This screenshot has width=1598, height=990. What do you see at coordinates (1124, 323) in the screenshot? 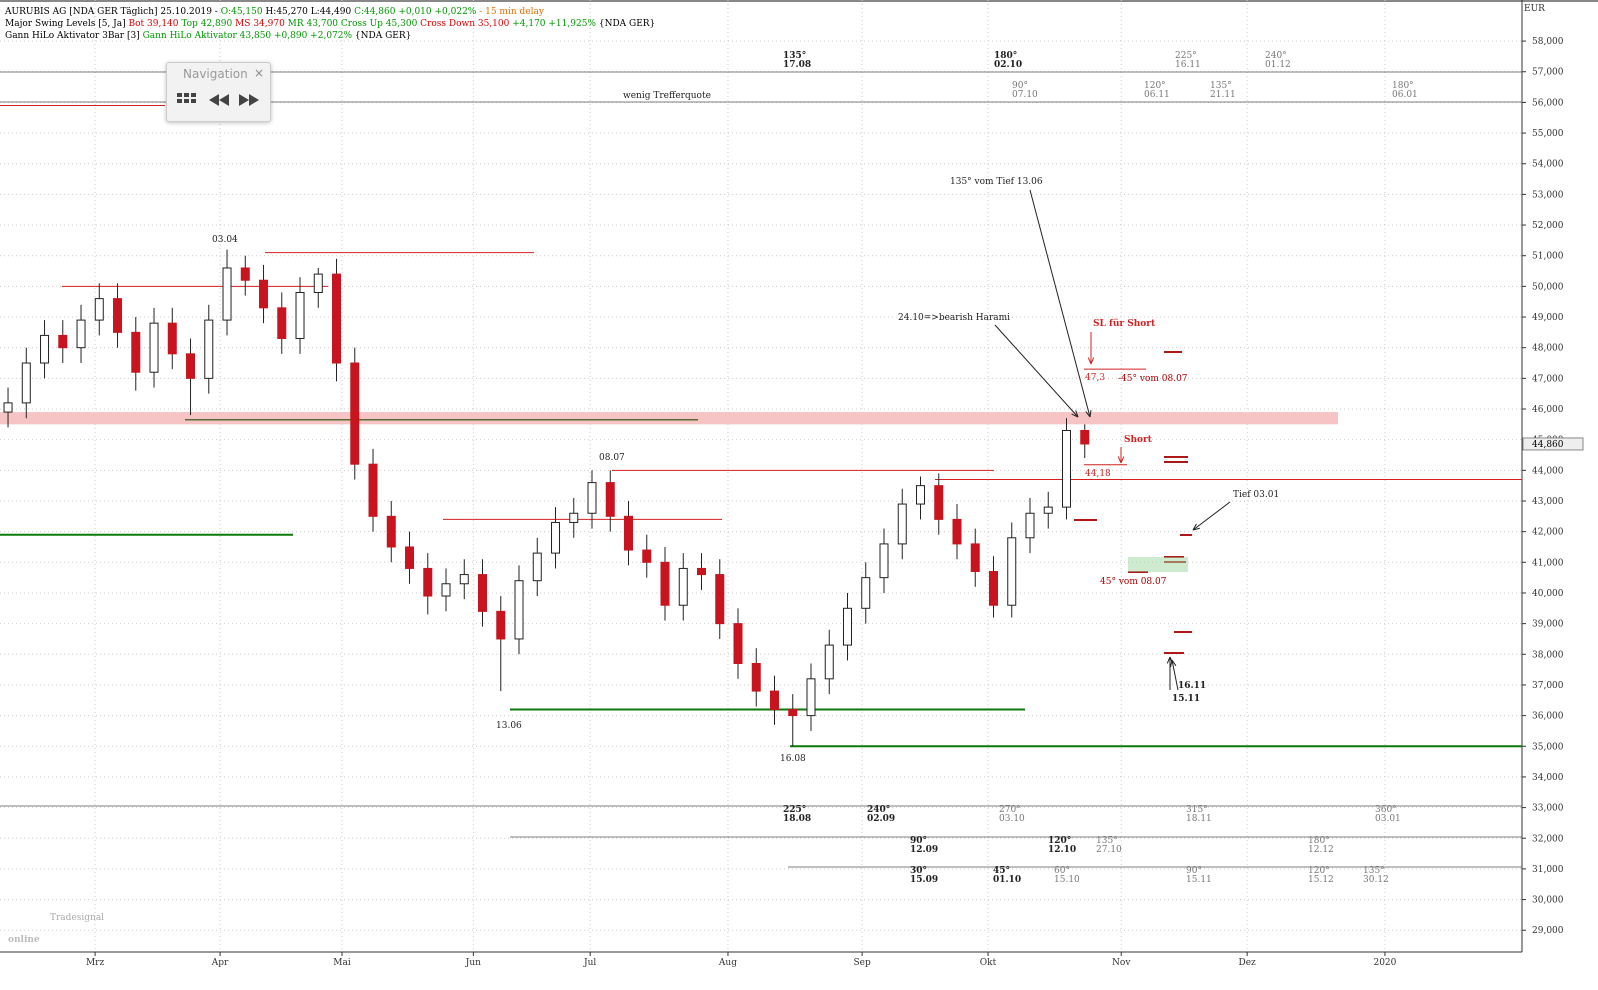
I see `annotation: SL für Short` at bounding box center [1124, 323].